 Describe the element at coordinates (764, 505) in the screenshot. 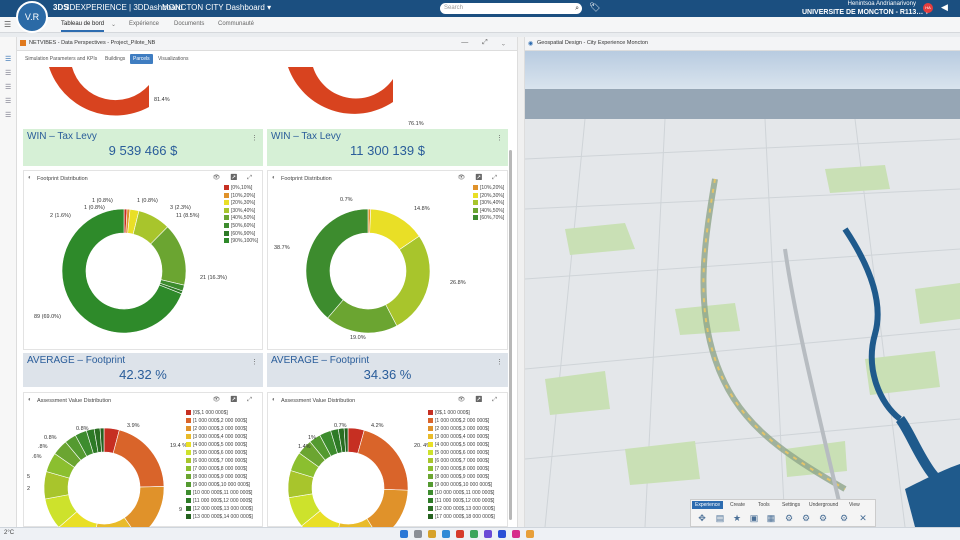

I see `geo-tab-tools: Tools` at that location.